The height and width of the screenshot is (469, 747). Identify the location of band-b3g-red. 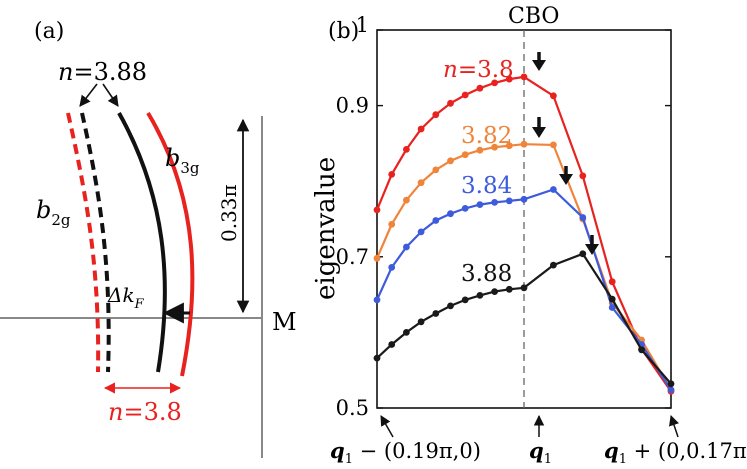
(170, 244).